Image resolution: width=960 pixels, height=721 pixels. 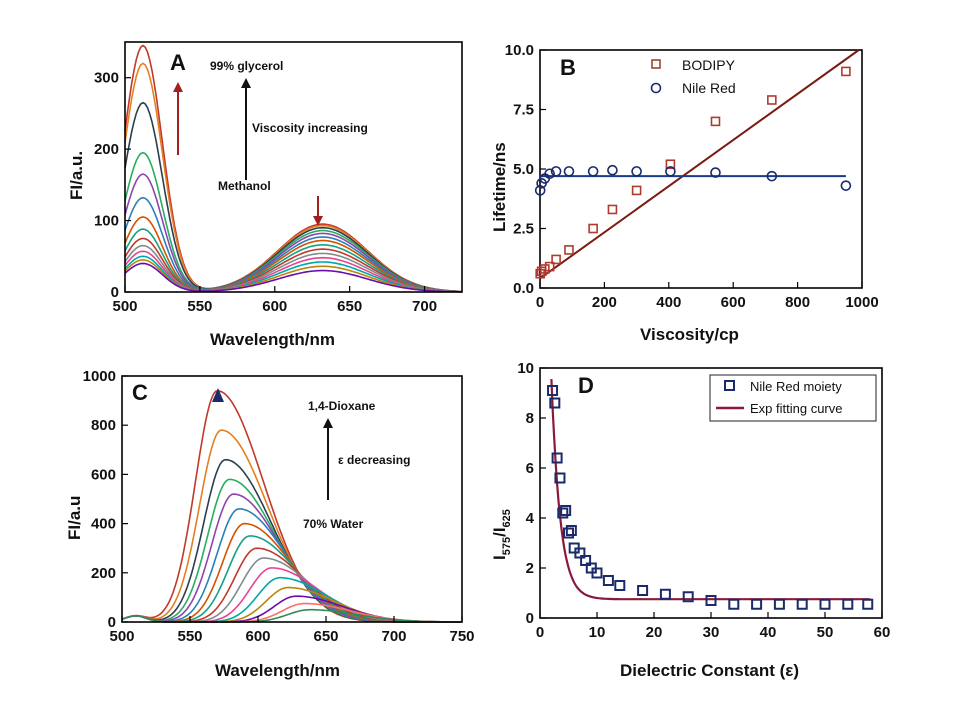 I want to click on panel-b-ytick-label-1: 2.5, so click(x=523, y=229).